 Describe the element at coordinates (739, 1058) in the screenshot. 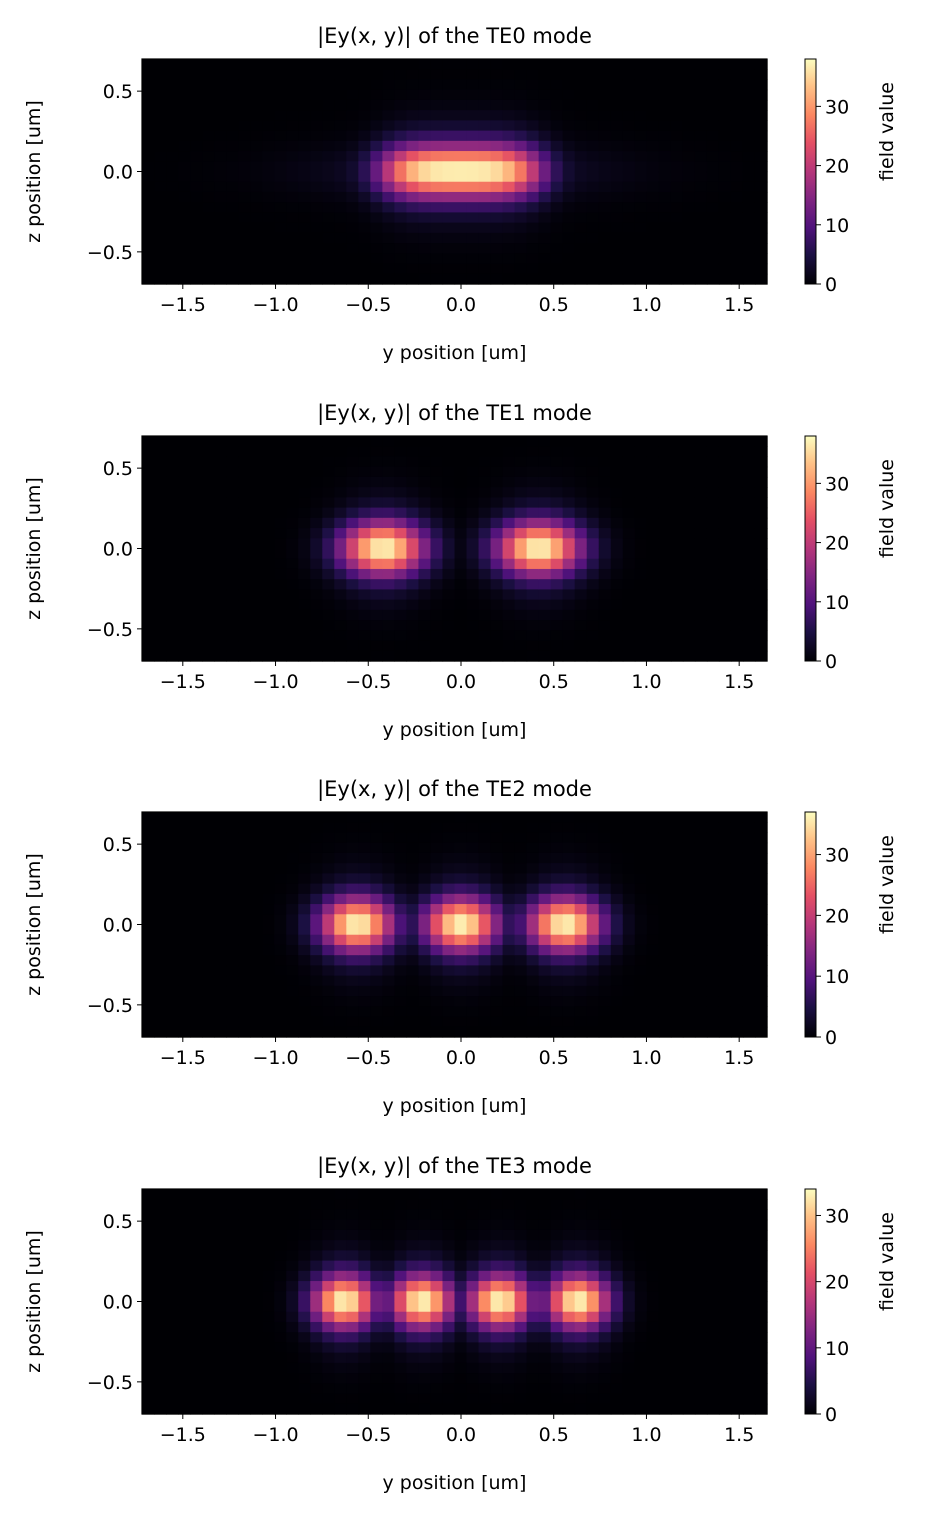

I see `x-tick-label: 1.5` at that location.